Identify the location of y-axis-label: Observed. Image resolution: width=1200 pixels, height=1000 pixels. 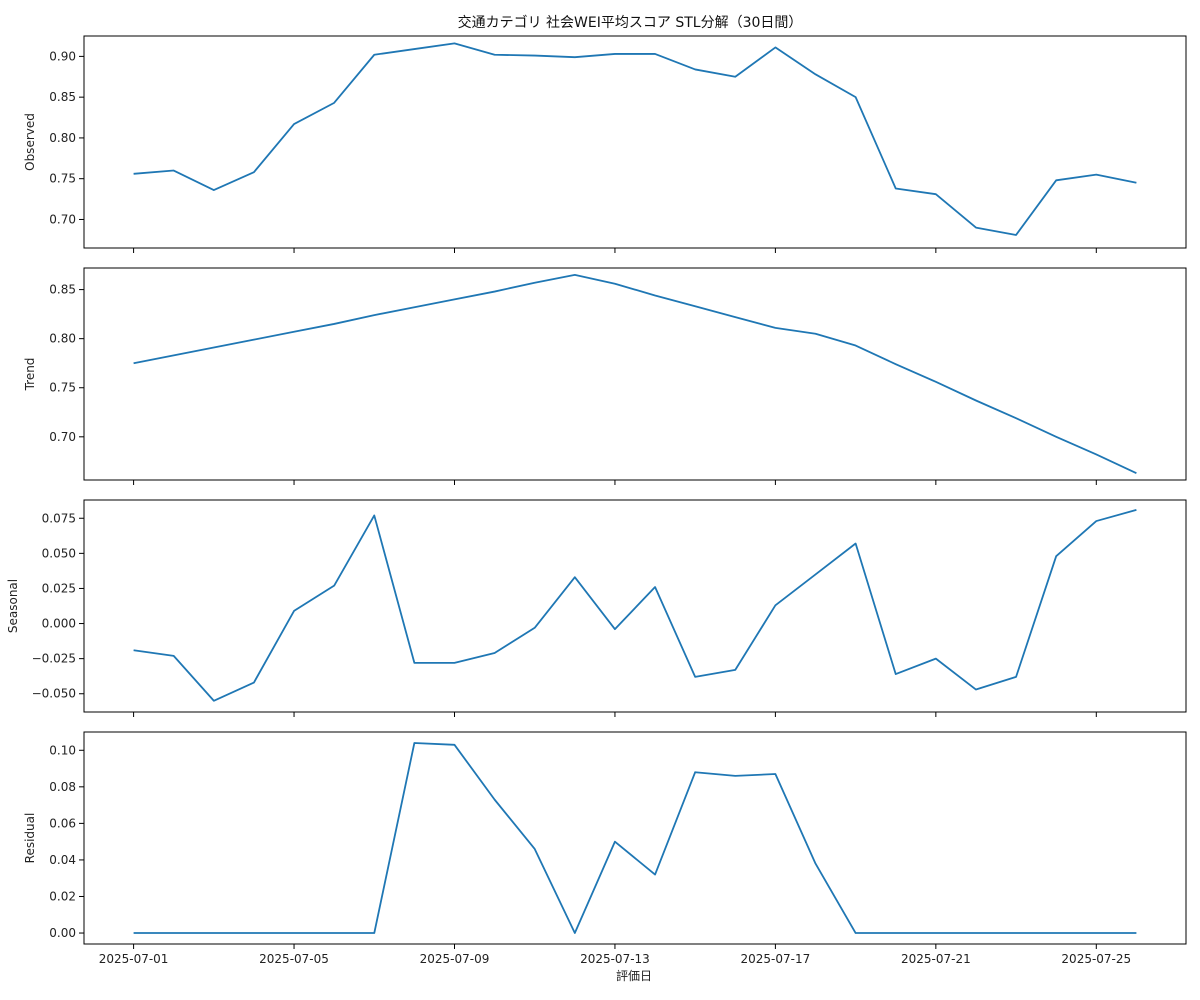
(30, 142).